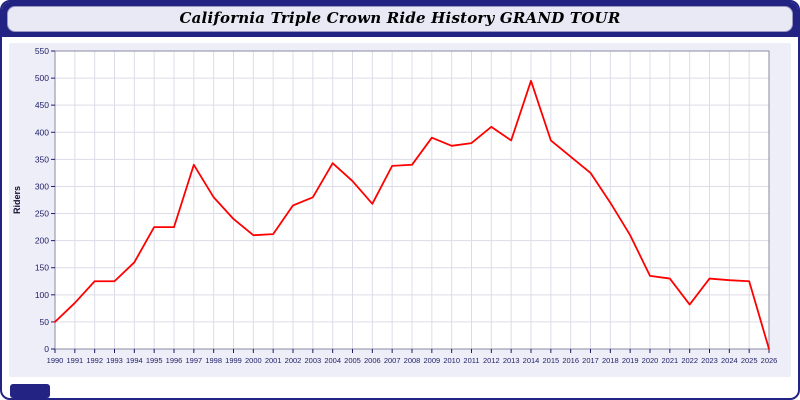  What do you see at coordinates (729, 360) in the screenshot?
I see `svg-text: 2024` at bounding box center [729, 360].